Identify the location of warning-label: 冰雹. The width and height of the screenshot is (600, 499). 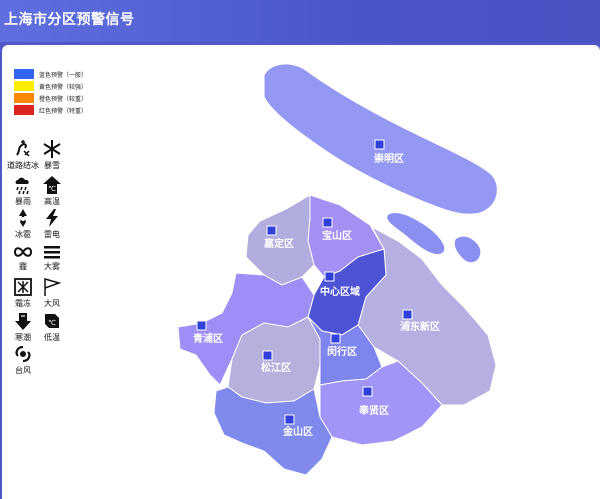
(23, 234).